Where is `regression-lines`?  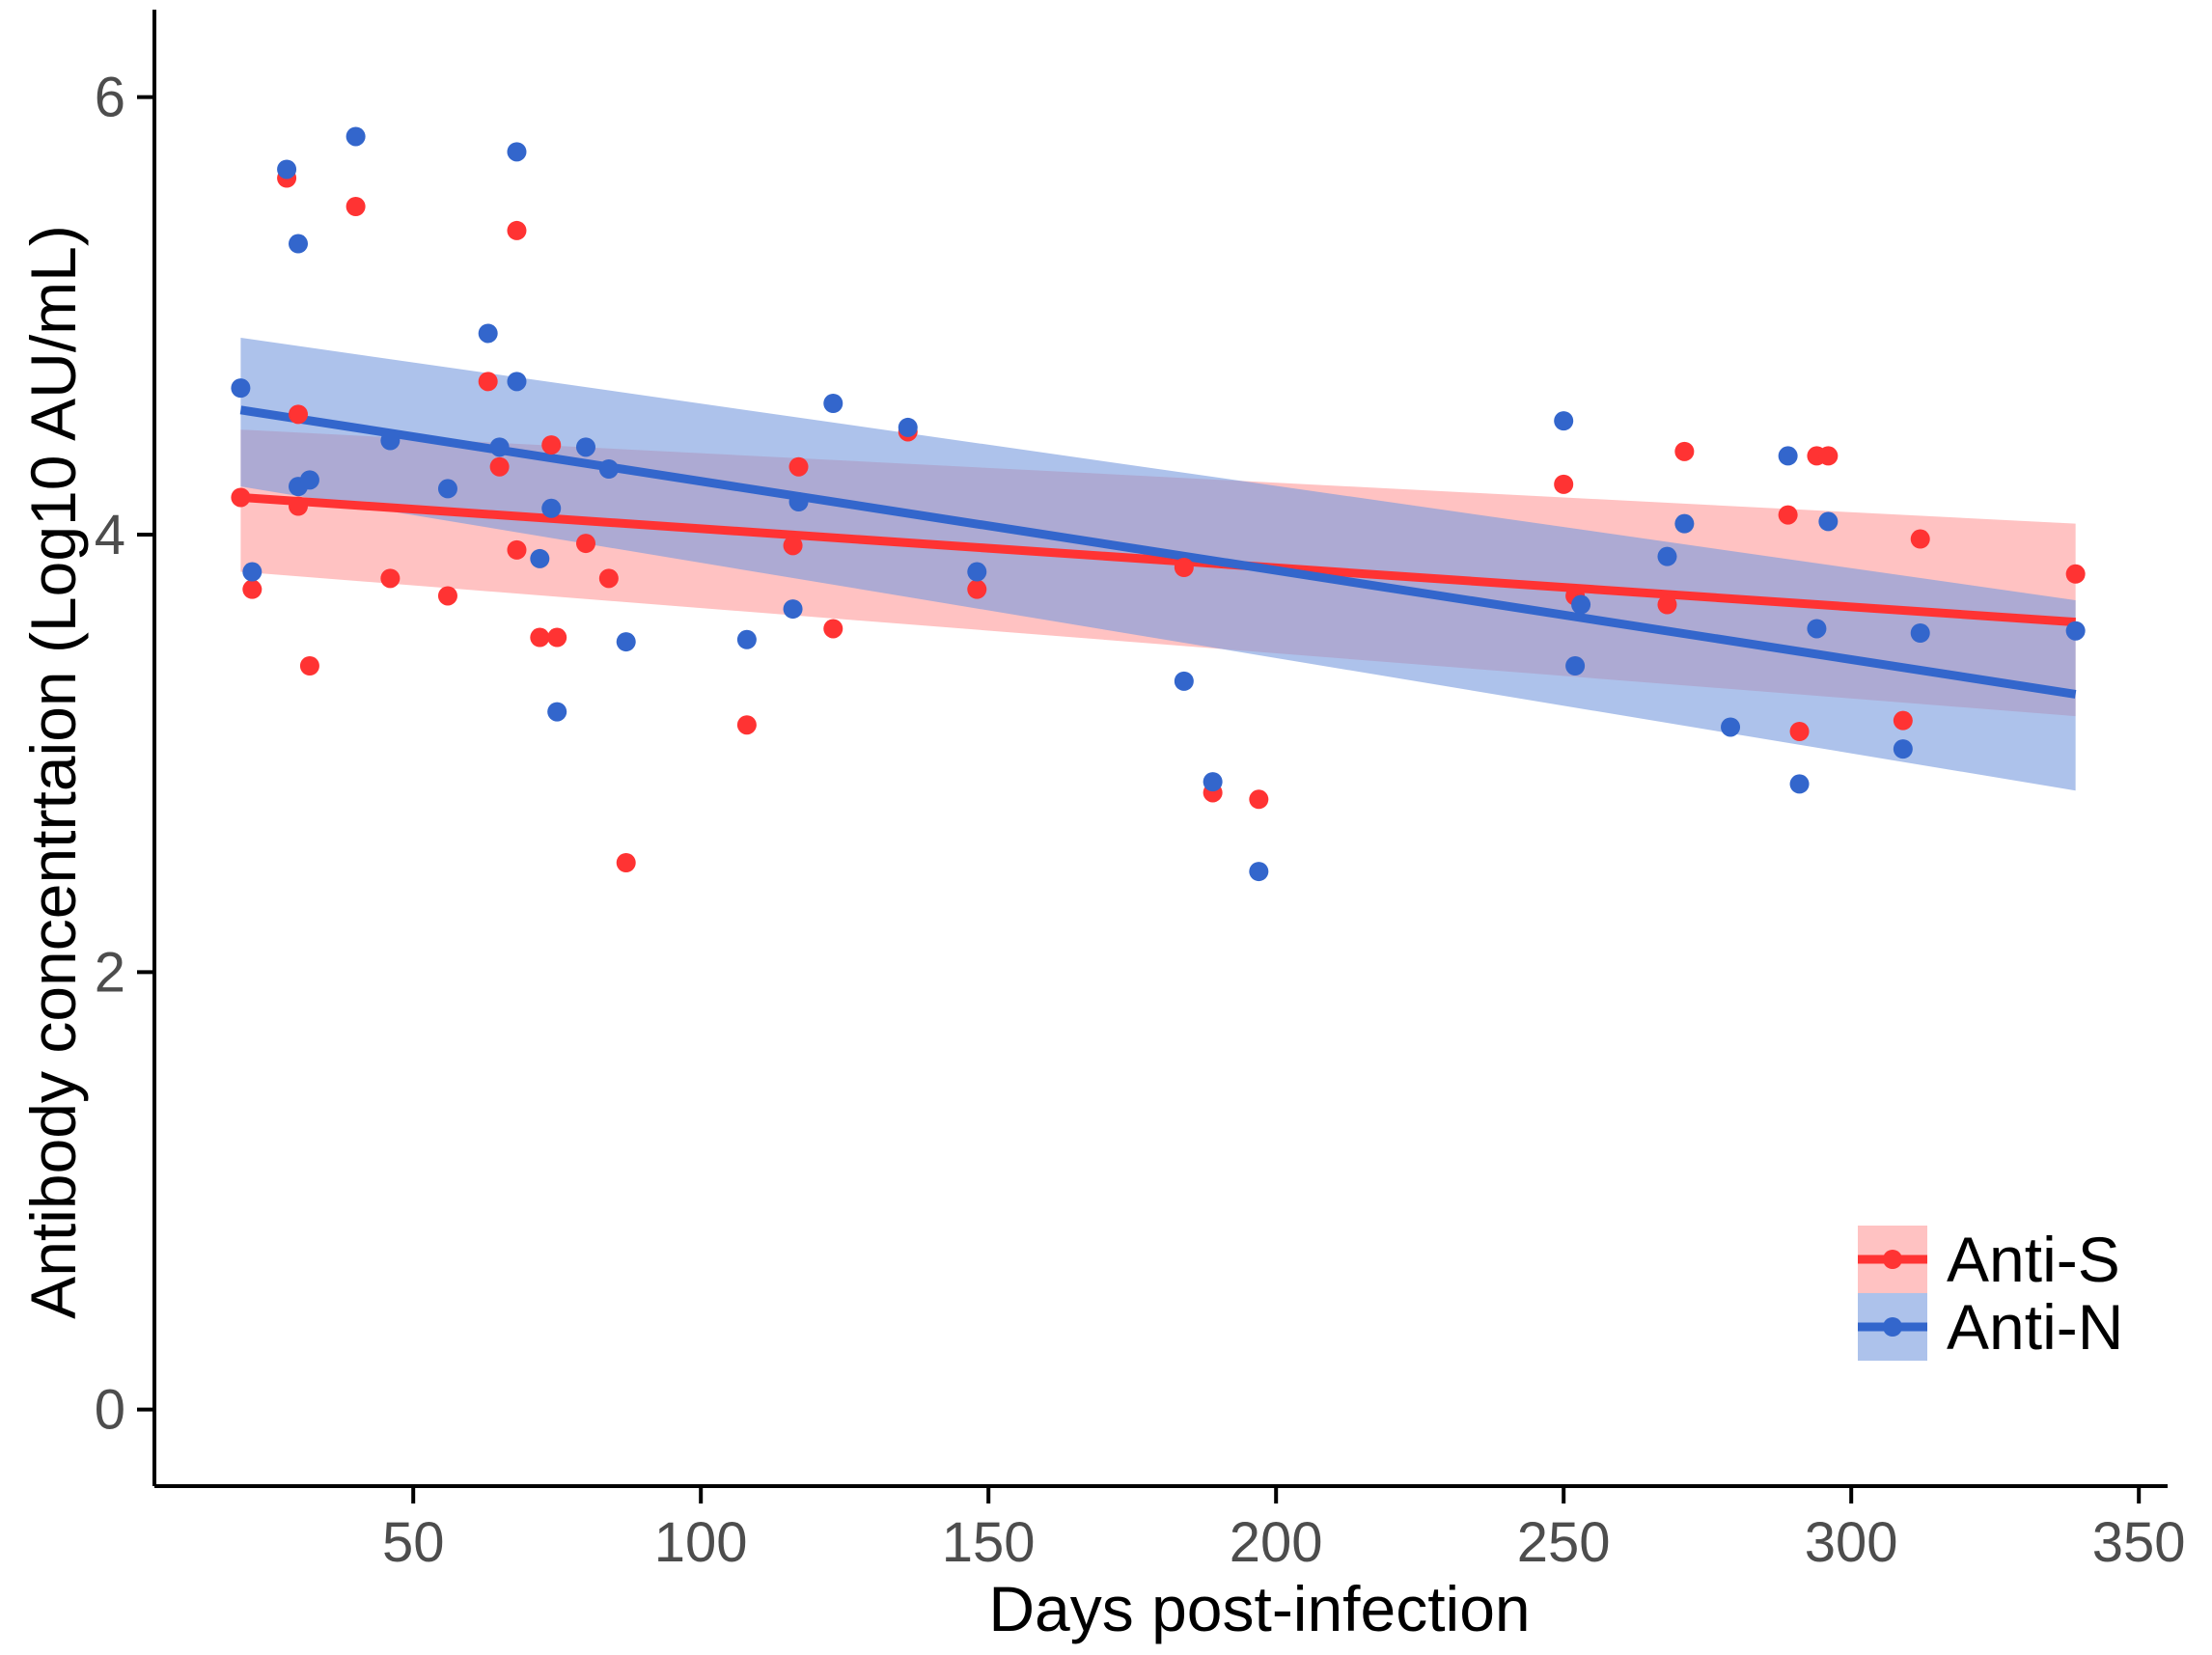 regression-lines is located at coordinates (1158, 552).